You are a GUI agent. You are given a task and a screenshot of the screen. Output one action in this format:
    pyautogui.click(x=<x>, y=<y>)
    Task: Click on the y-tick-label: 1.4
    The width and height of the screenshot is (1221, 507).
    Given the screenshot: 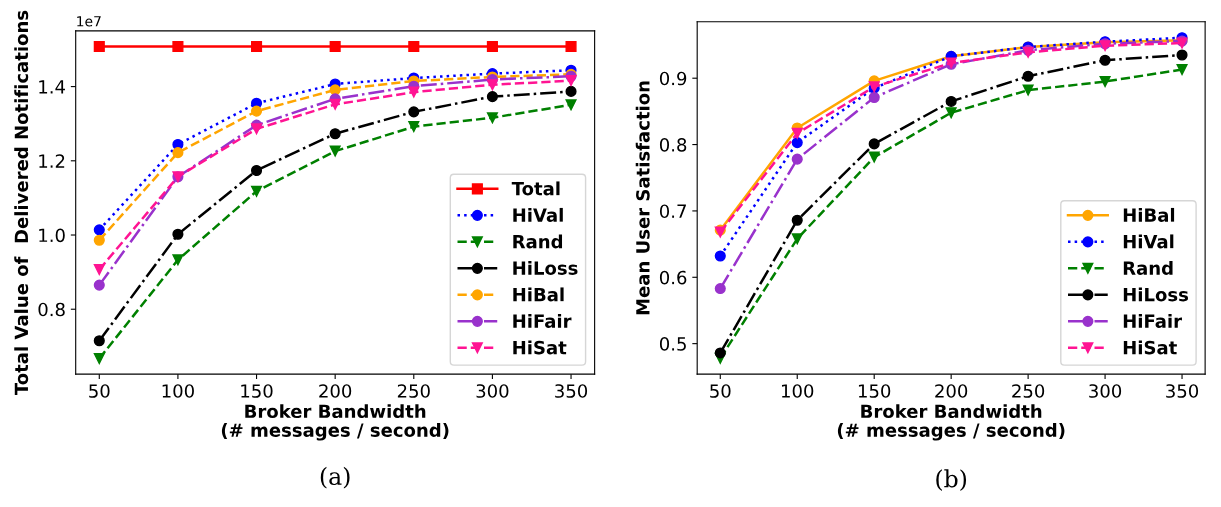 What is the action you would take?
    pyautogui.click(x=52, y=87)
    